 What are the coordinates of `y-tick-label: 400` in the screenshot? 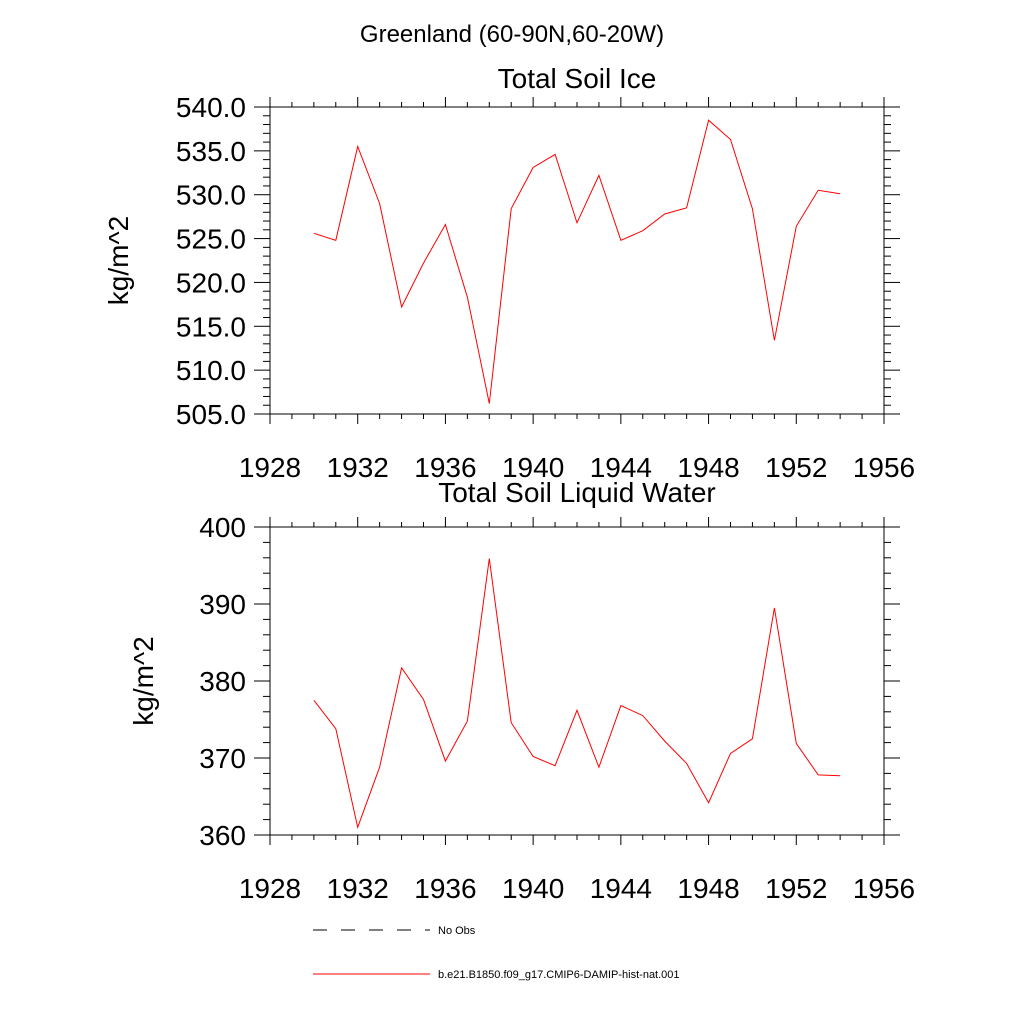 It's located at (222, 527).